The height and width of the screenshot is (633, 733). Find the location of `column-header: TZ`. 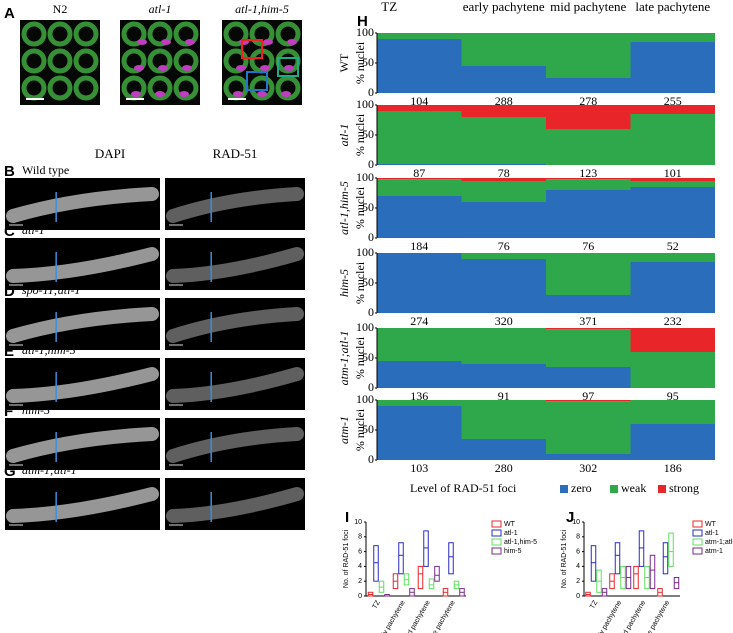

column-header: TZ is located at coordinates (389, 7).